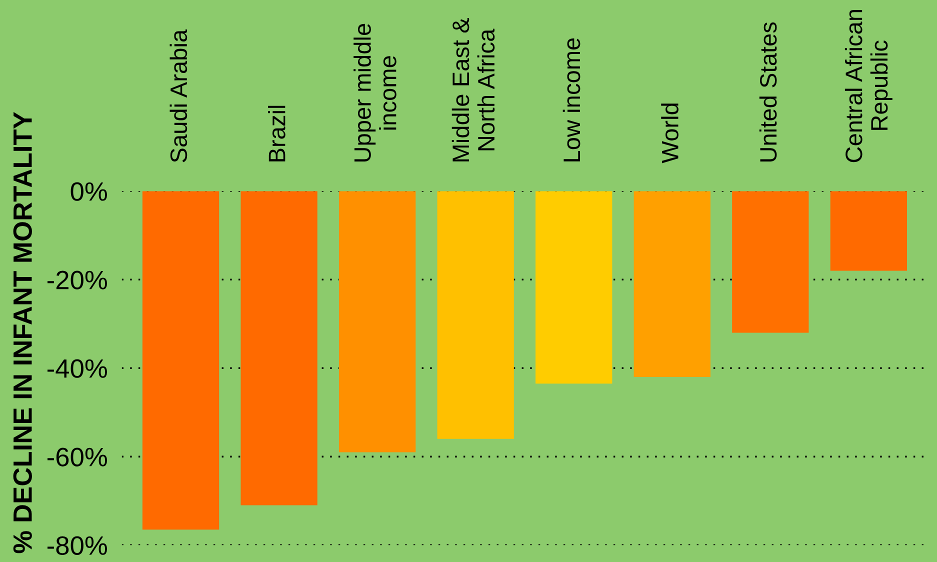 This screenshot has width=937, height=562. Describe the element at coordinates (473, 90) in the screenshot. I see `x-tick-label: Middle East & North Africa` at that location.